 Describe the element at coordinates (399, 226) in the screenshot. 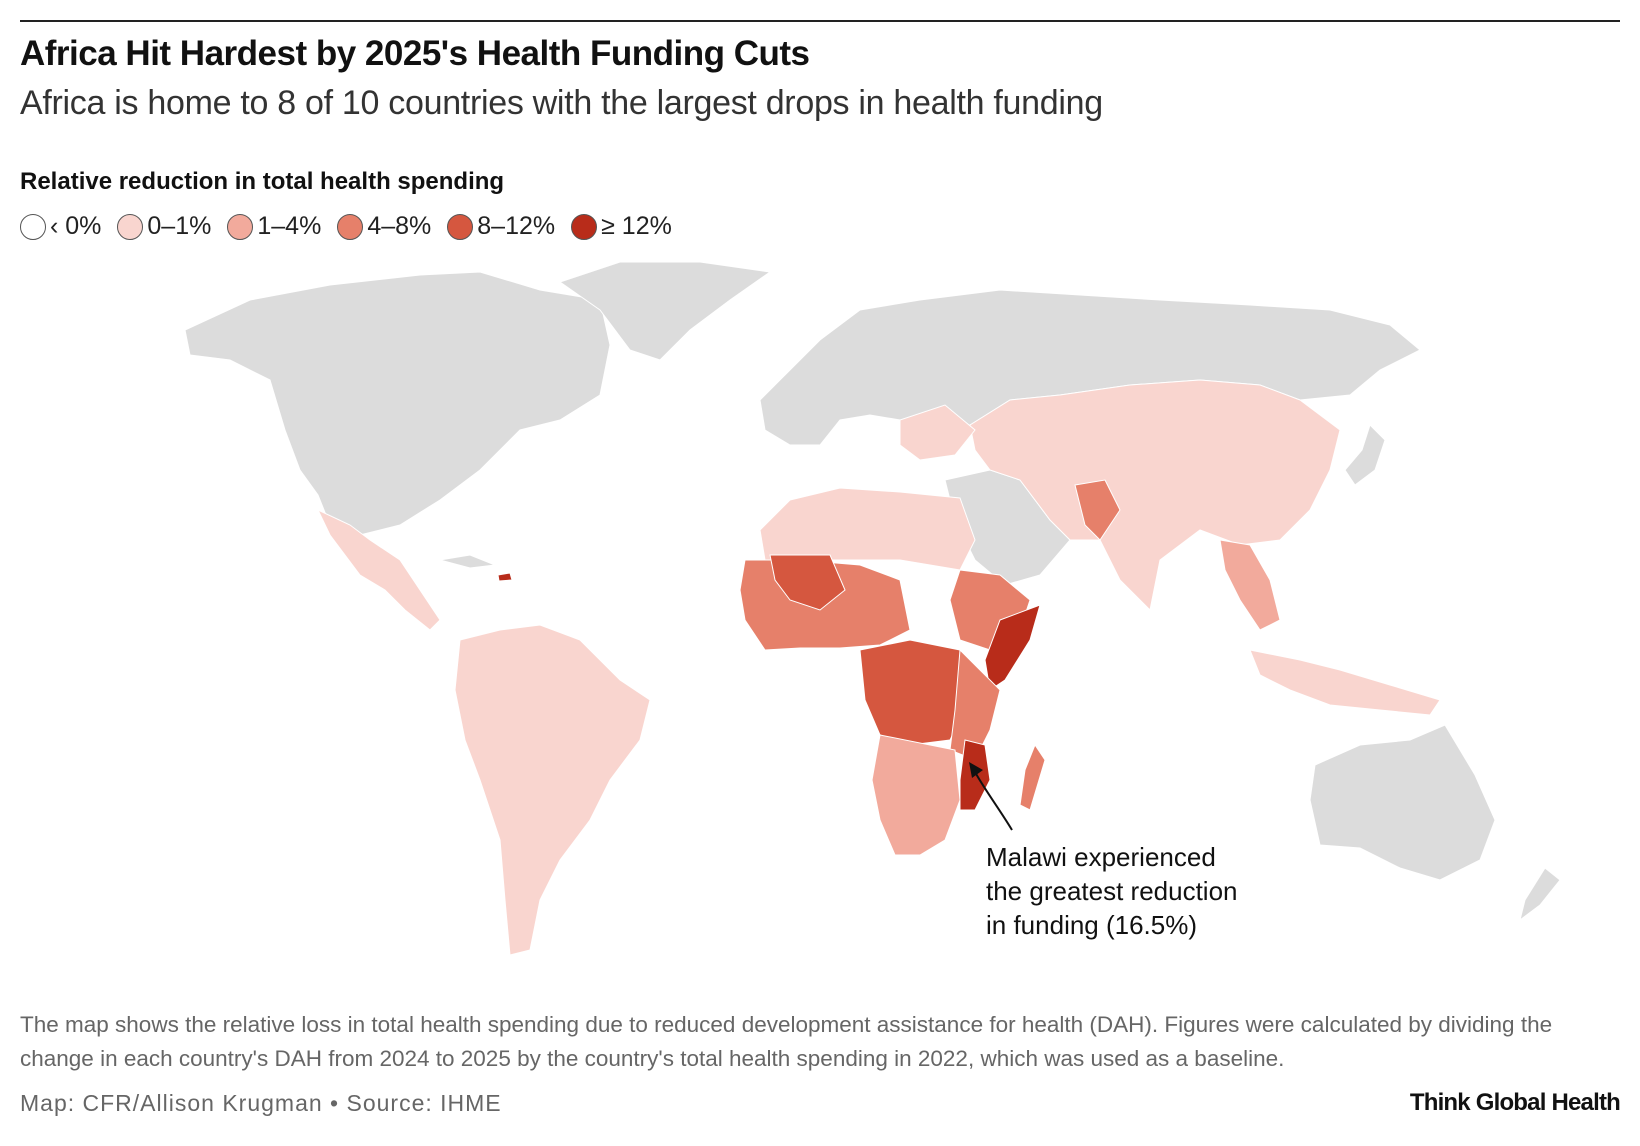

I see `legend-label-4-8: 4–8%` at that location.